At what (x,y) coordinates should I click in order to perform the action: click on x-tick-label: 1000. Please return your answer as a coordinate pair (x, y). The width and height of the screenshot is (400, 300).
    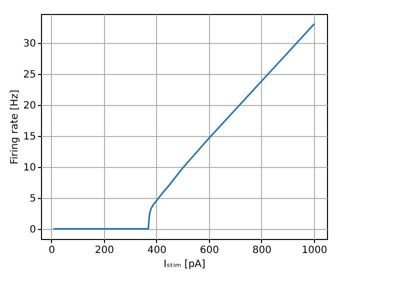
    Looking at the image, I should click on (315, 250).